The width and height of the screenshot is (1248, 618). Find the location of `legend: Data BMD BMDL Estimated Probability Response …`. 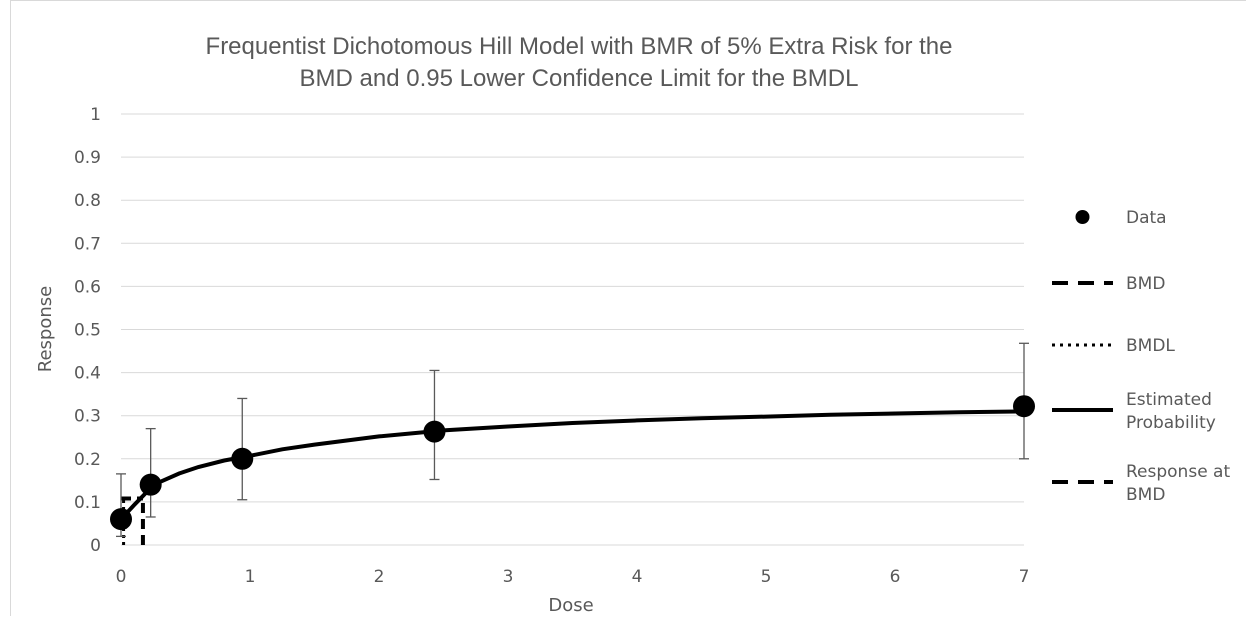

legend: Data BMD BMDL Estimated Probability Response … is located at coordinates (1141, 356).